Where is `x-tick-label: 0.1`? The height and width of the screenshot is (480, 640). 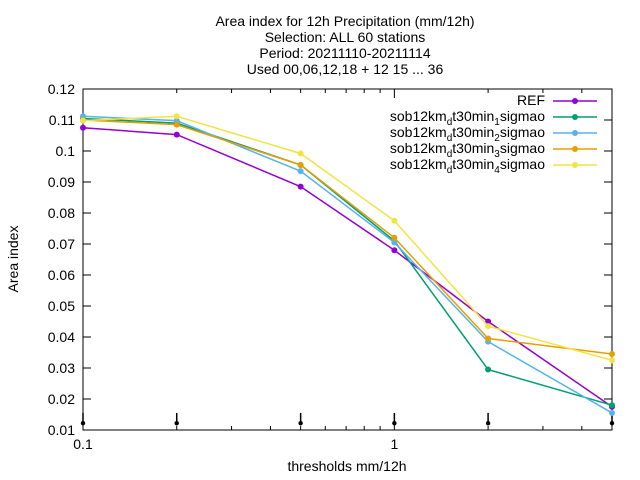
x-tick-label: 0.1 is located at coordinates (83, 444).